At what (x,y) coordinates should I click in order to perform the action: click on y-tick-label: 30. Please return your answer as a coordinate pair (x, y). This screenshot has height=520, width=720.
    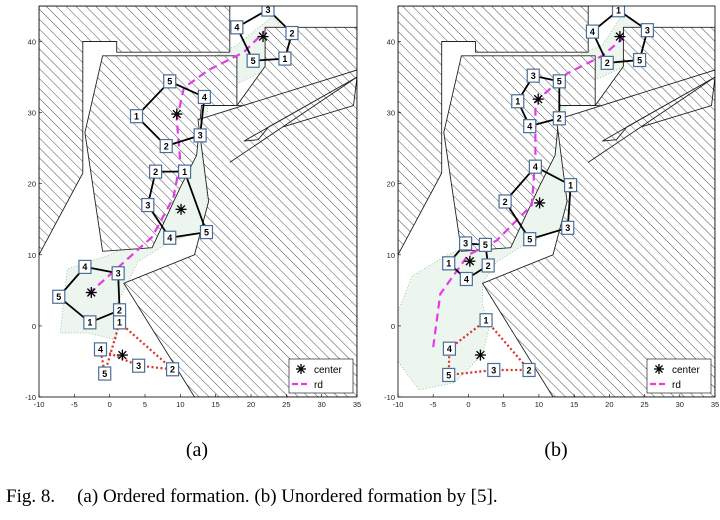
    Looking at the image, I should click on (391, 113).